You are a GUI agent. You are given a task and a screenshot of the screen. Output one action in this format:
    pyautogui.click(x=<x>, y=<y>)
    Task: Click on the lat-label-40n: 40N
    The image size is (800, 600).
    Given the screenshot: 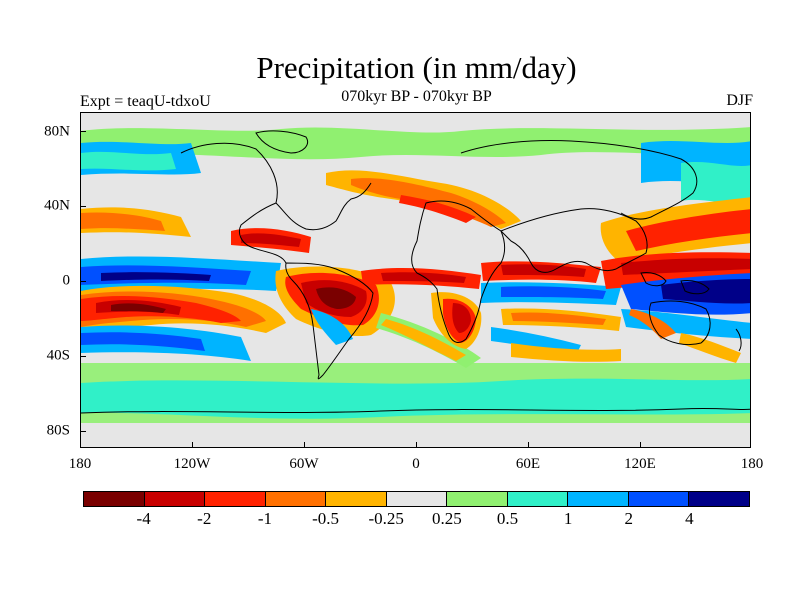 What is the action you would take?
    pyautogui.click(x=57, y=205)
    